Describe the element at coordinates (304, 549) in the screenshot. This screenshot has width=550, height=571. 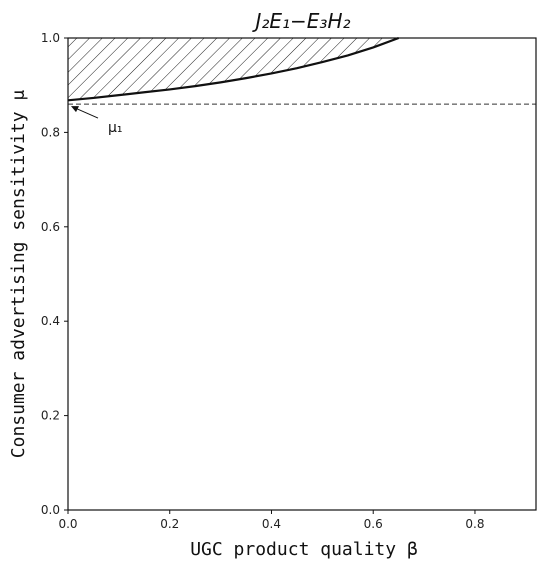
I see `x-axis-label: UGC product quality β` at that location.